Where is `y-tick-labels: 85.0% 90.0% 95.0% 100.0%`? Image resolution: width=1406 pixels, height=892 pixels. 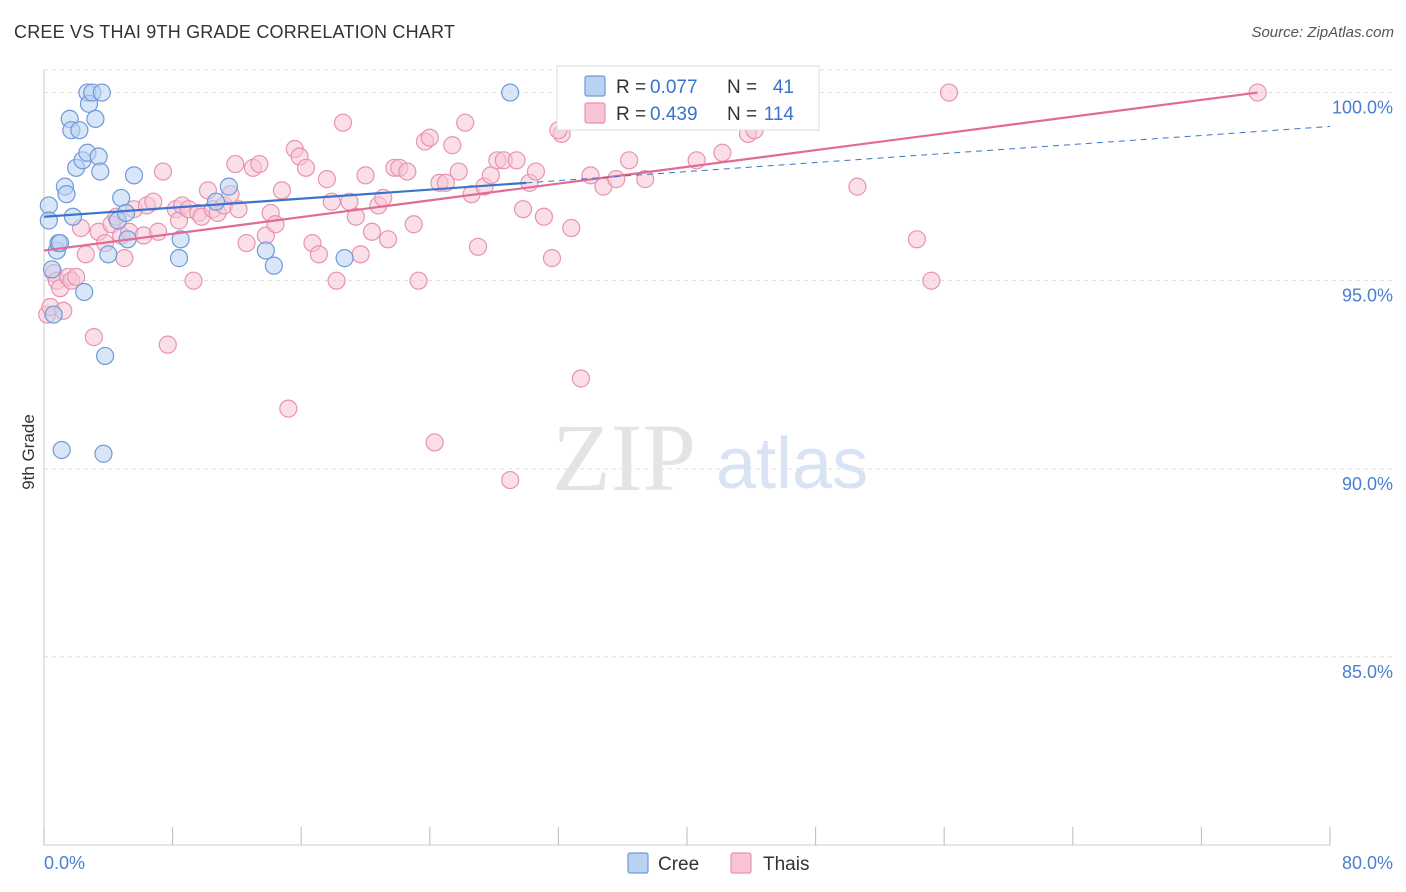
y-tick-labels: 85.0% 90.0% 95.0% 100.0% is located at coordinates (1362, 390).